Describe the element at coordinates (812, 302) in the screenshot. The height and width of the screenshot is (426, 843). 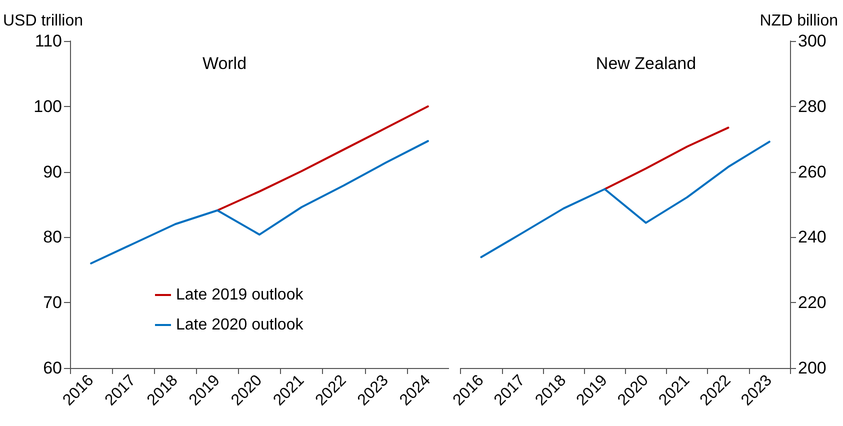
I see `y-tick-label: 220` at that location.